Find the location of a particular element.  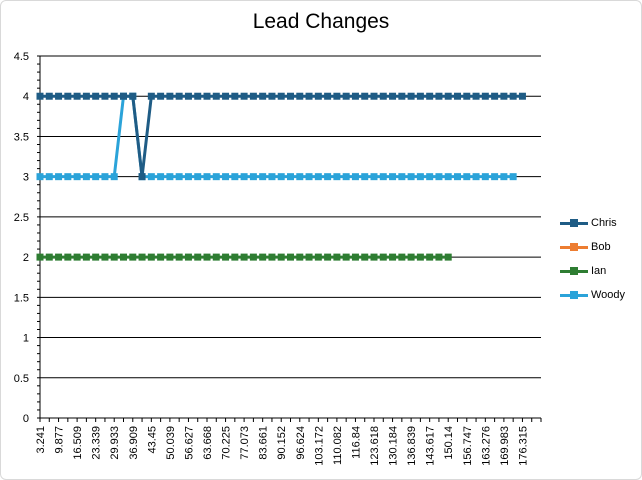

legend-label: Woody is located at coordinates (608, 295).